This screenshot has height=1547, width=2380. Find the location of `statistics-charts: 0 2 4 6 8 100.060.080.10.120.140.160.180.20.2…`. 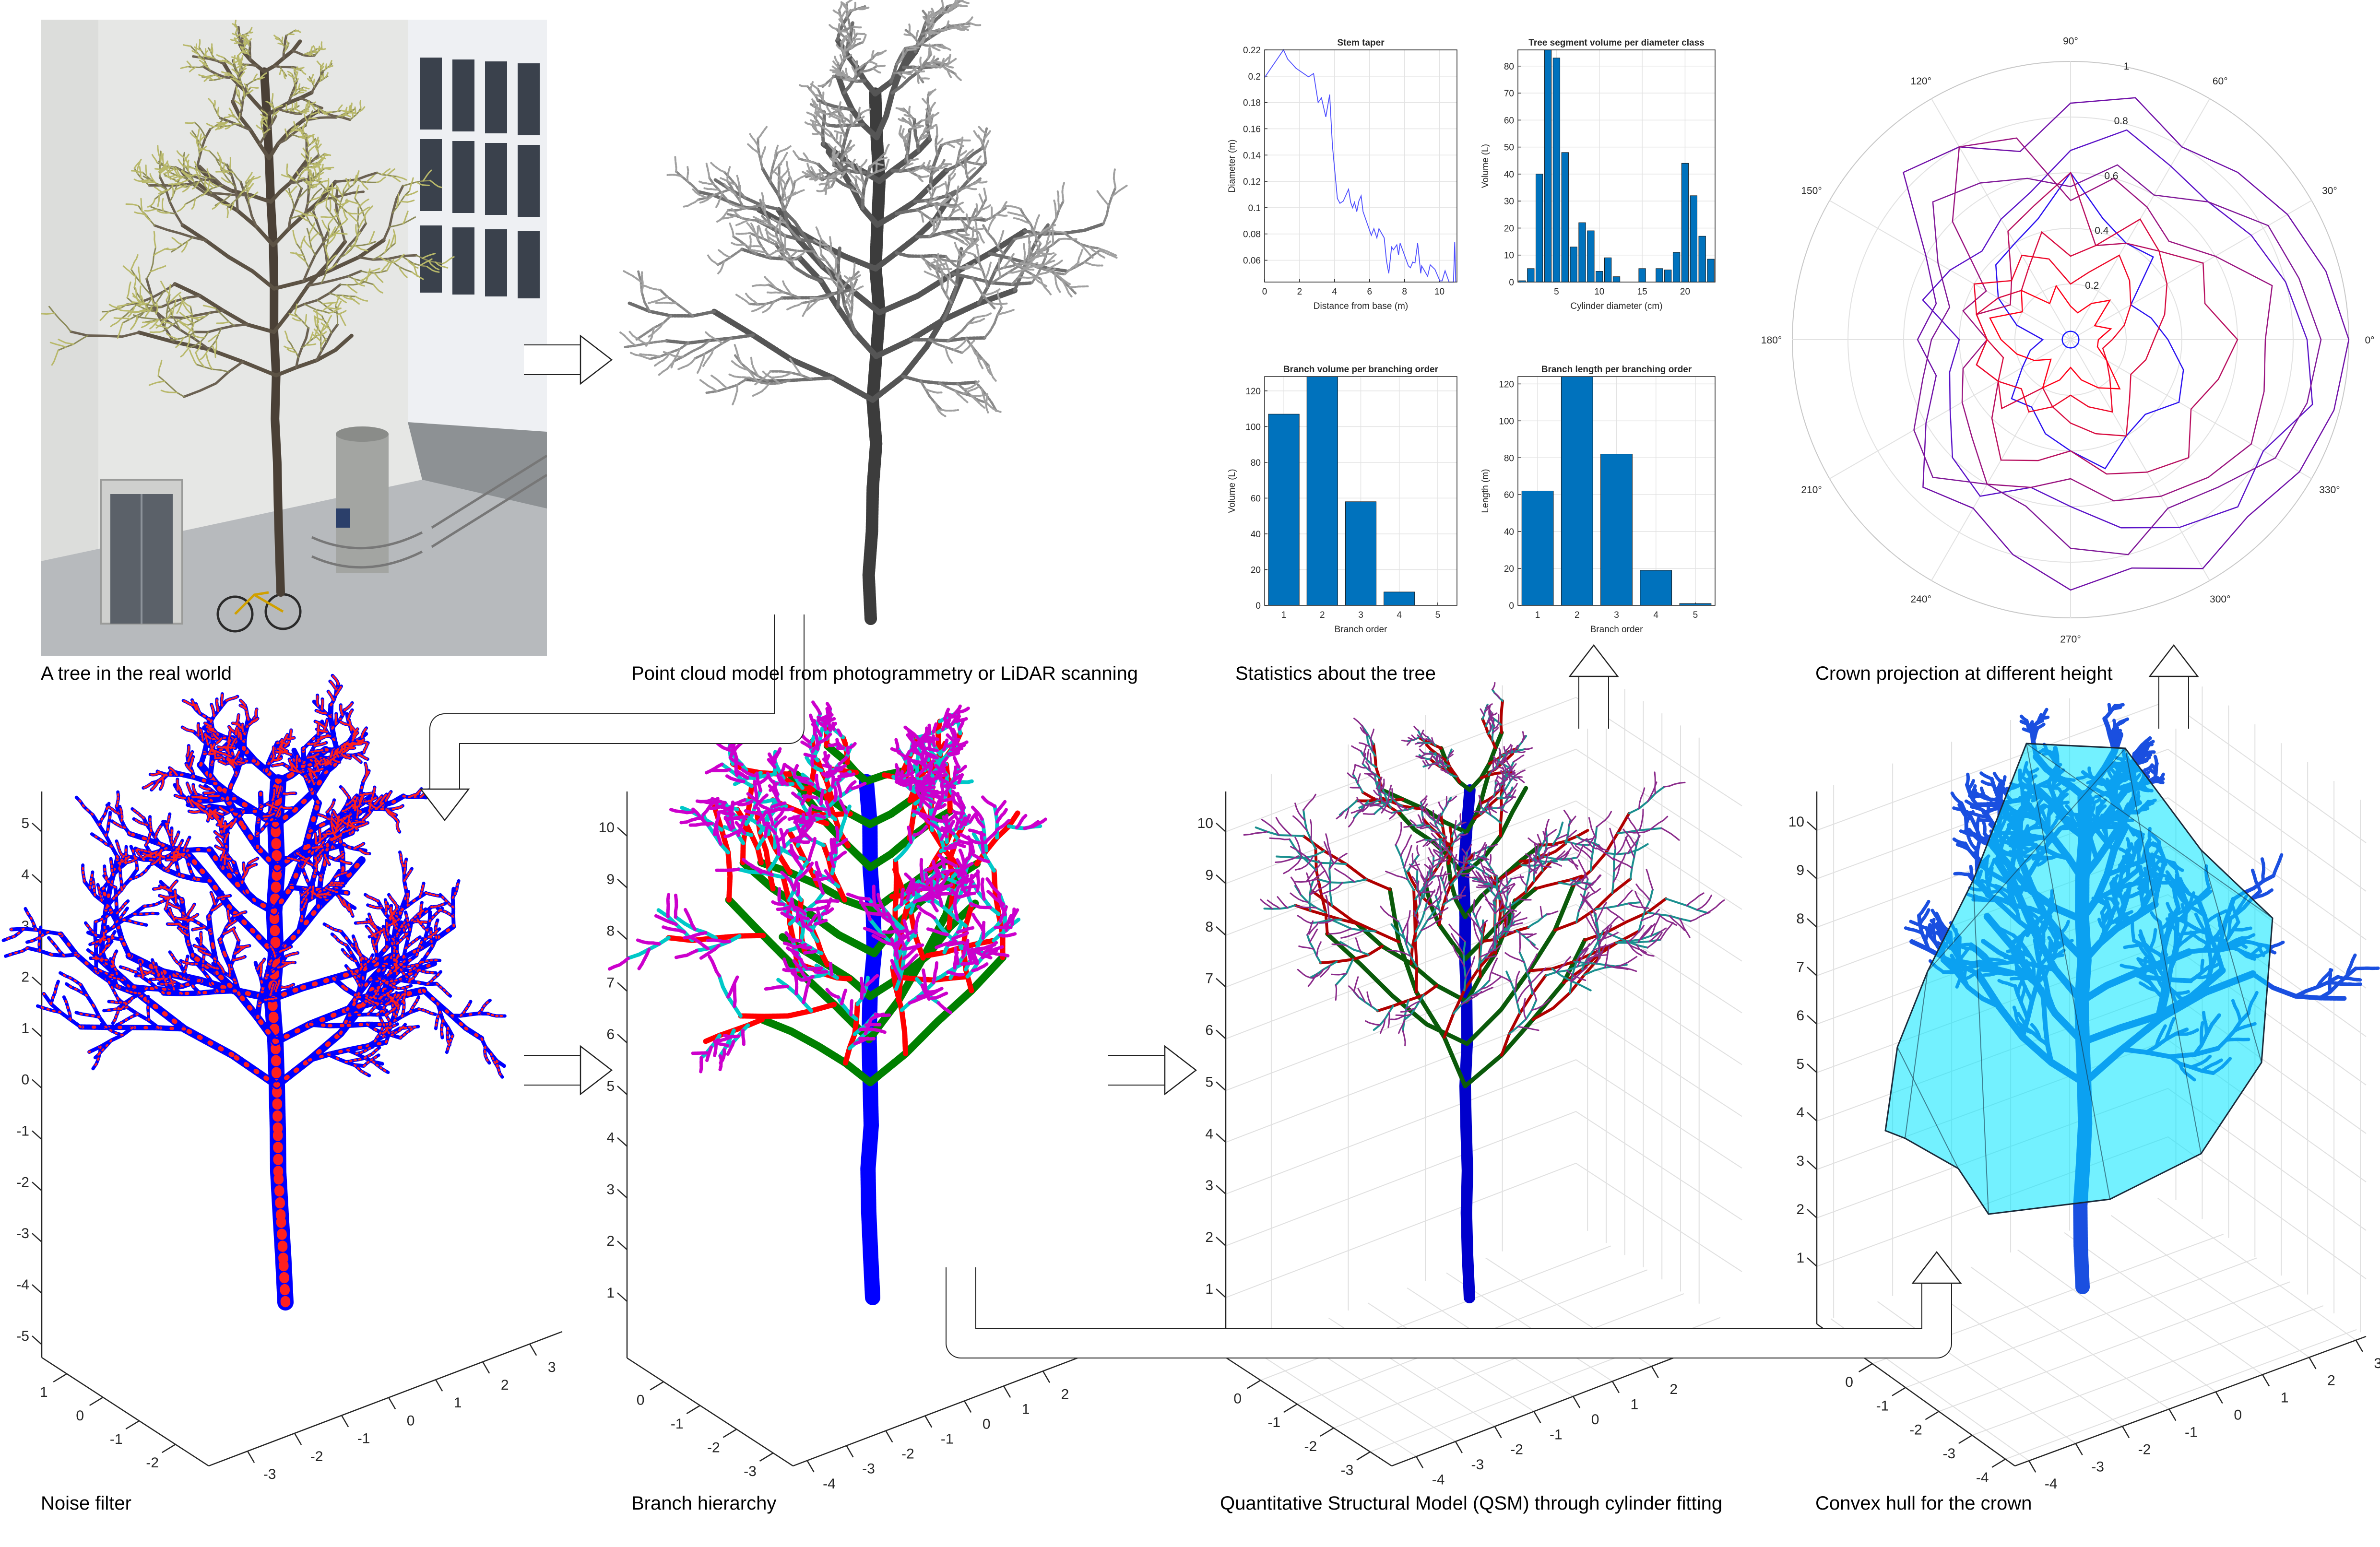

statistics-charts: 0 2 4 6 8 100.060.080.10.120.140.160.180.20.2… is located at coordinates (1472, 336).